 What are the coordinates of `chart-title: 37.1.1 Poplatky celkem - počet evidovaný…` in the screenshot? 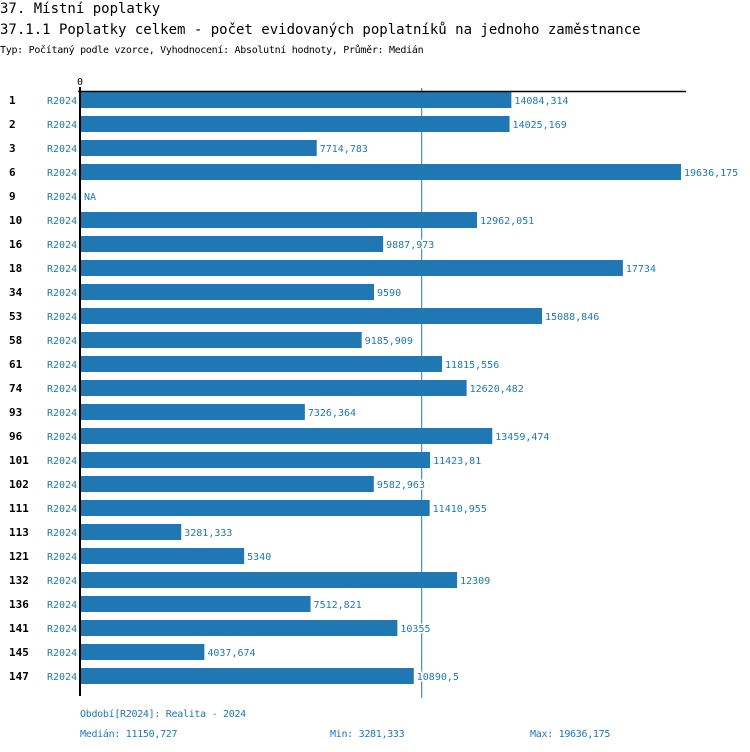 It's located at (320, 30).